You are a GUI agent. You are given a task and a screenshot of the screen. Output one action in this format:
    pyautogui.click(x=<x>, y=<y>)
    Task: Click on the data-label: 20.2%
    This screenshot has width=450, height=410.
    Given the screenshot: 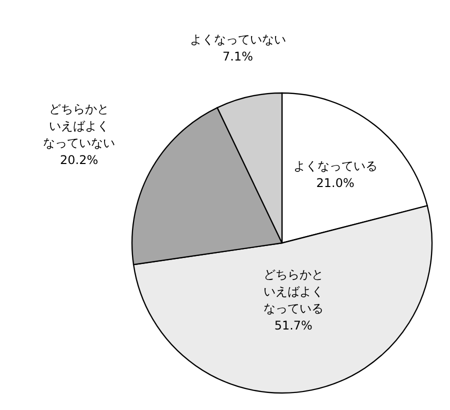 What is the action you would take?
    pyautogui.click(x=79, y=160)
    